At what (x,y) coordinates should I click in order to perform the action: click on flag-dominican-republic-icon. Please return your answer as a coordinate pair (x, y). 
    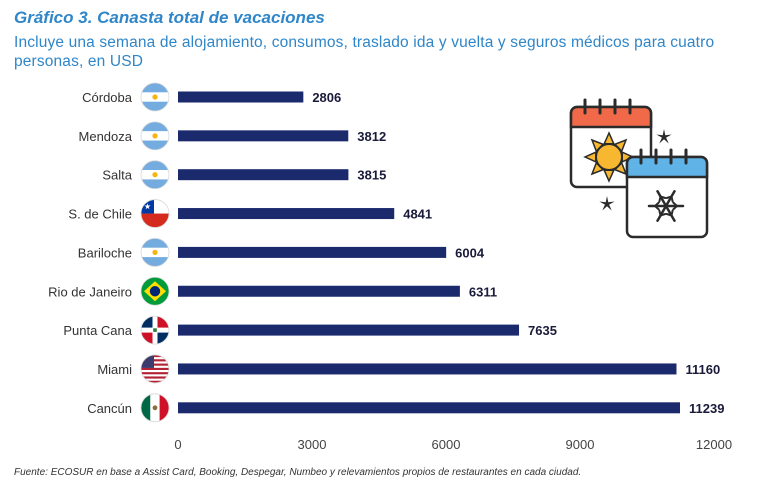
    Looking at the image, I should click on (155, 330).